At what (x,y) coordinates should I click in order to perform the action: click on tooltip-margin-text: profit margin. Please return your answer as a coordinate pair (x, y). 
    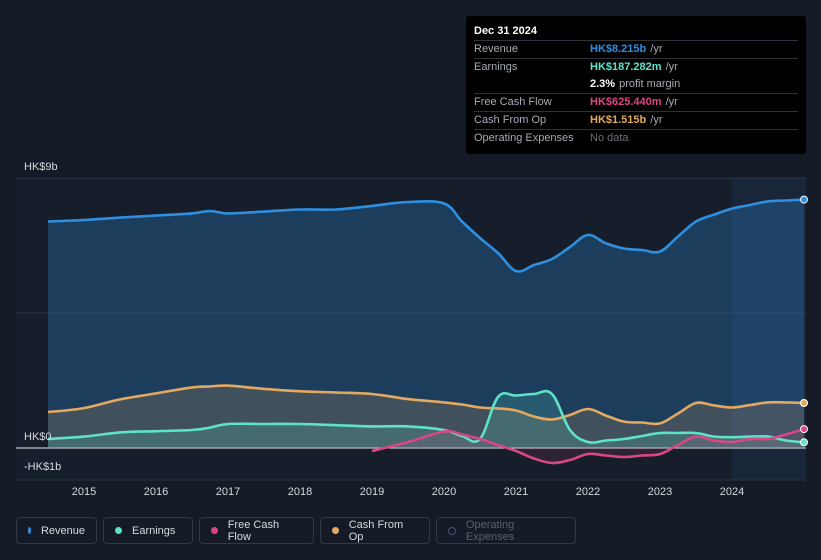
    Looking at the image, I should click on (650, 84).